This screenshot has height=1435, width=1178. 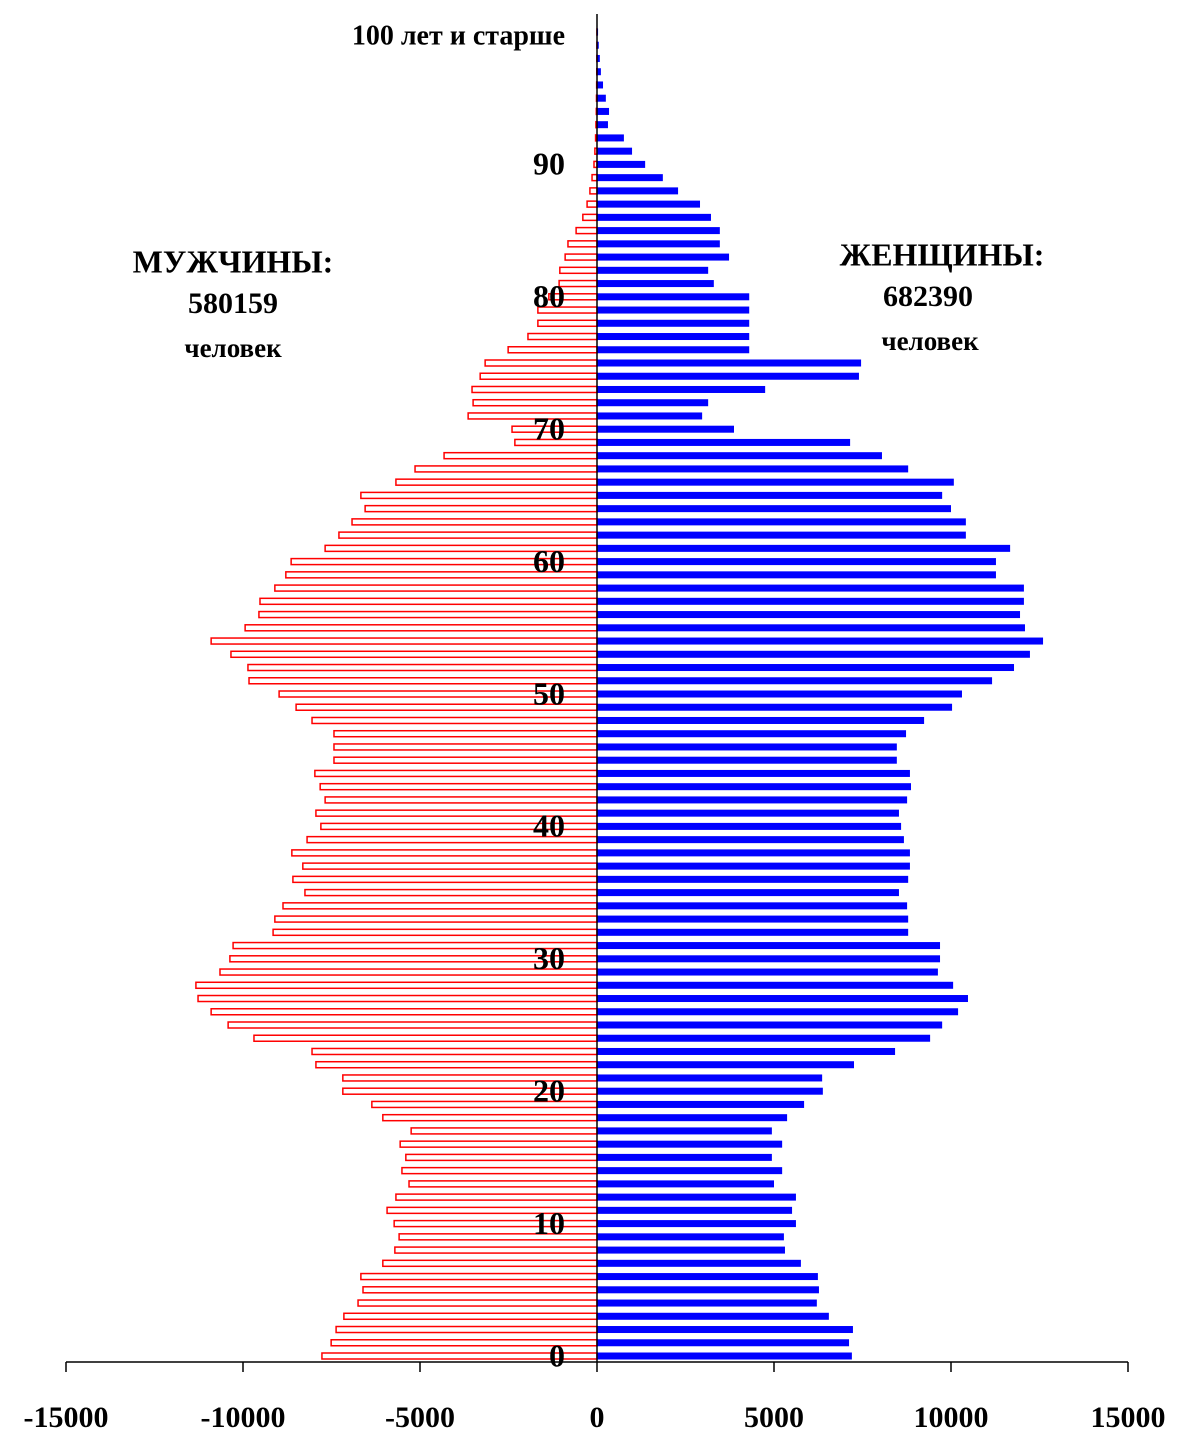 What do you see at coordinates (1128, 1417) in the screenshot?
I see `x-tick-label: 15000` at bounding box center [1128, 1417].